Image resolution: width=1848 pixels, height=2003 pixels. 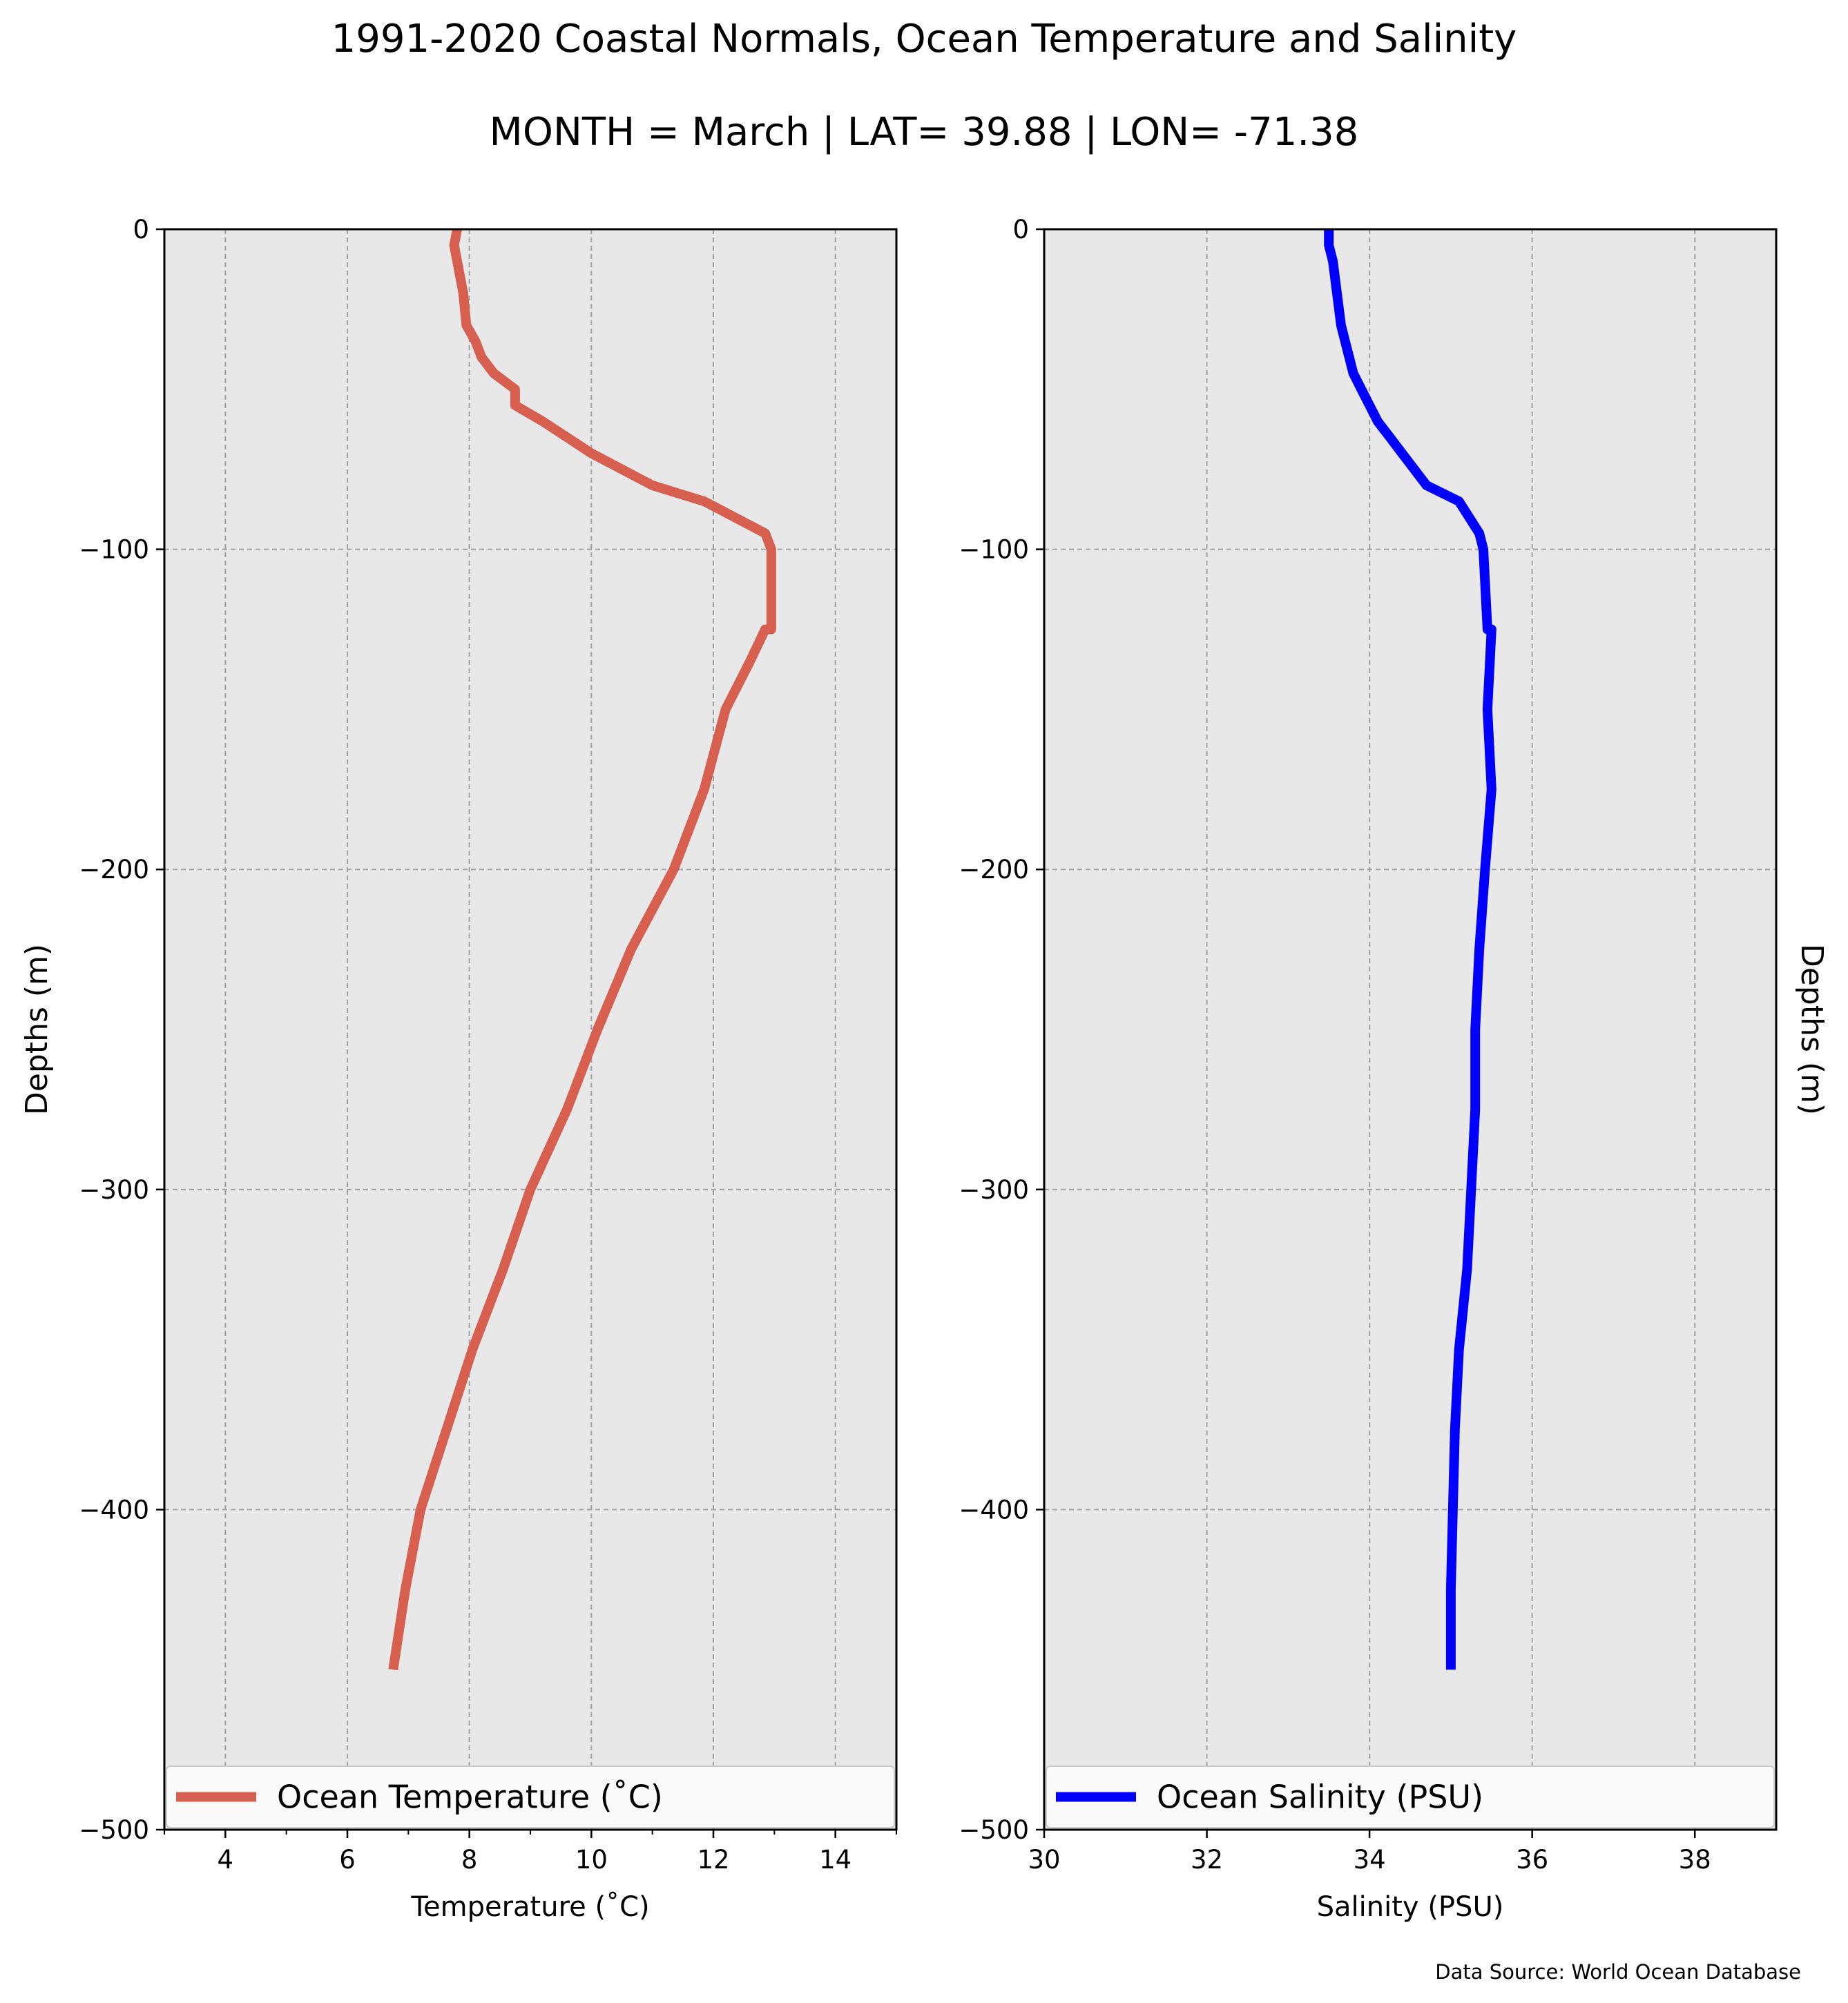 I want to click on temperature-legend: Ocean Temperature (˚C), so click(x=530, y=1797).